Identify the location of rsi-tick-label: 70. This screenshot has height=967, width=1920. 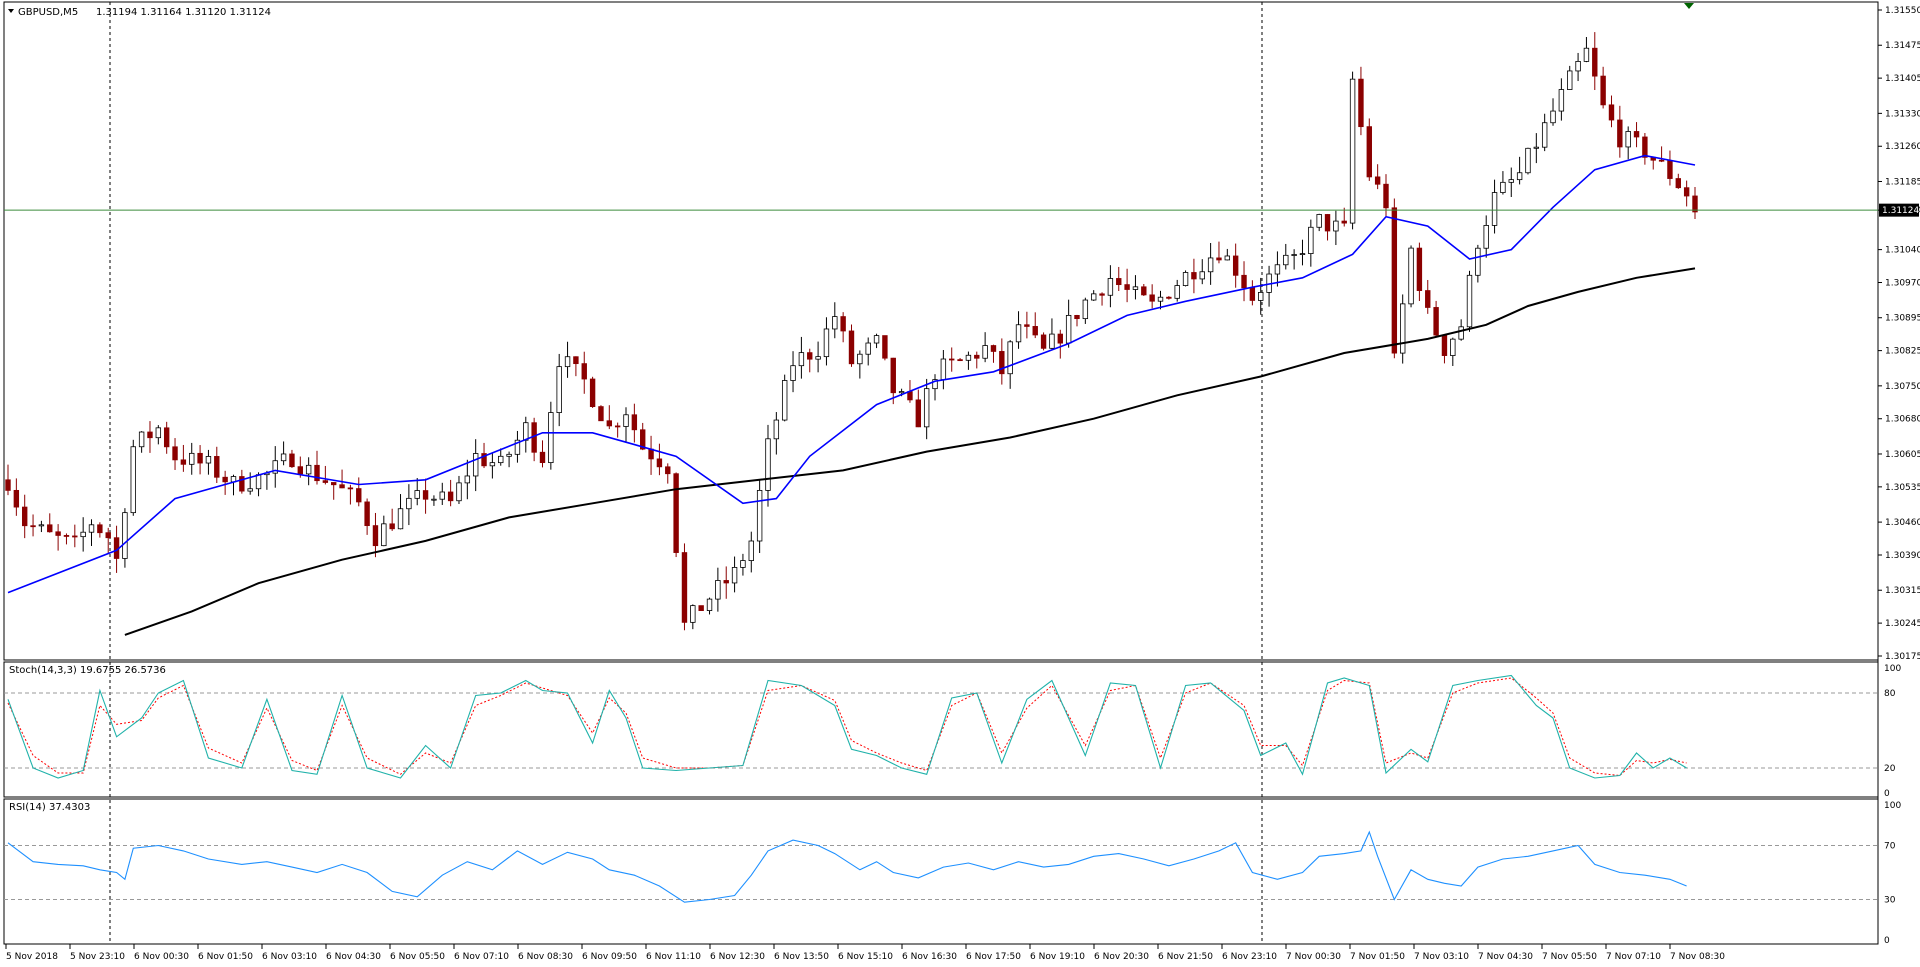
(1890, 847).